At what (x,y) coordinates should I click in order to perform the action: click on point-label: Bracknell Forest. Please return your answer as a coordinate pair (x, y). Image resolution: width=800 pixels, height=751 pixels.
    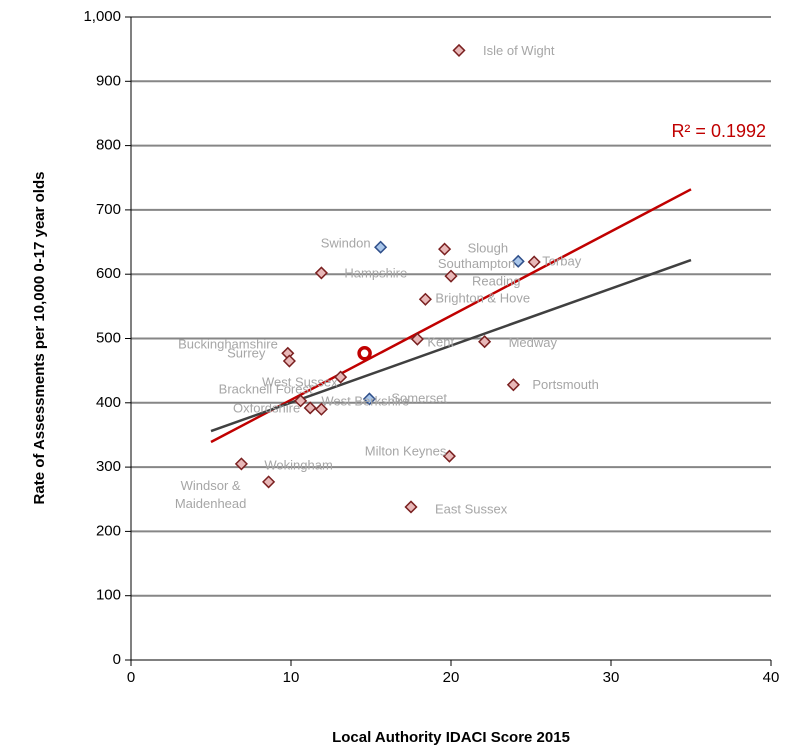
    Looking at the image, I should click on (266, 388).